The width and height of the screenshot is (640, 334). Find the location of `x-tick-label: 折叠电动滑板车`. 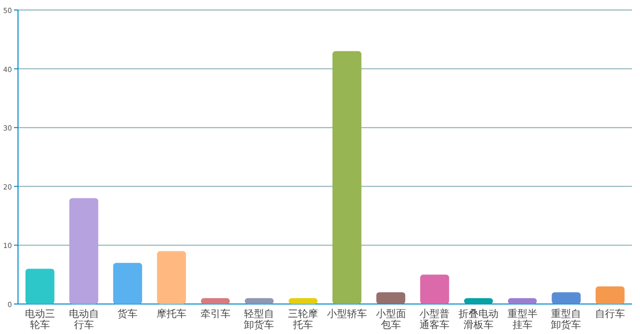

x-tick-label: 折叠电动滑板车 is located at coordinates (478, 319).